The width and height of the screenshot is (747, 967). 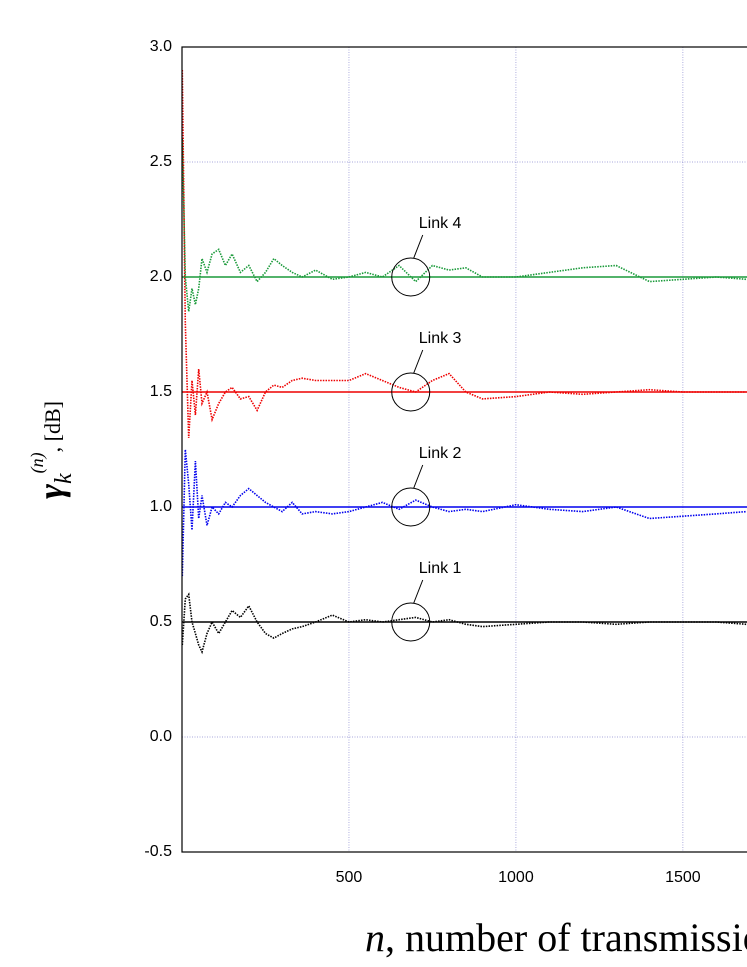 What do you see at coordinates (161, 621) in the screenshot?
I see `y-tick-label: 0.5` at bounding box center [161, 621].